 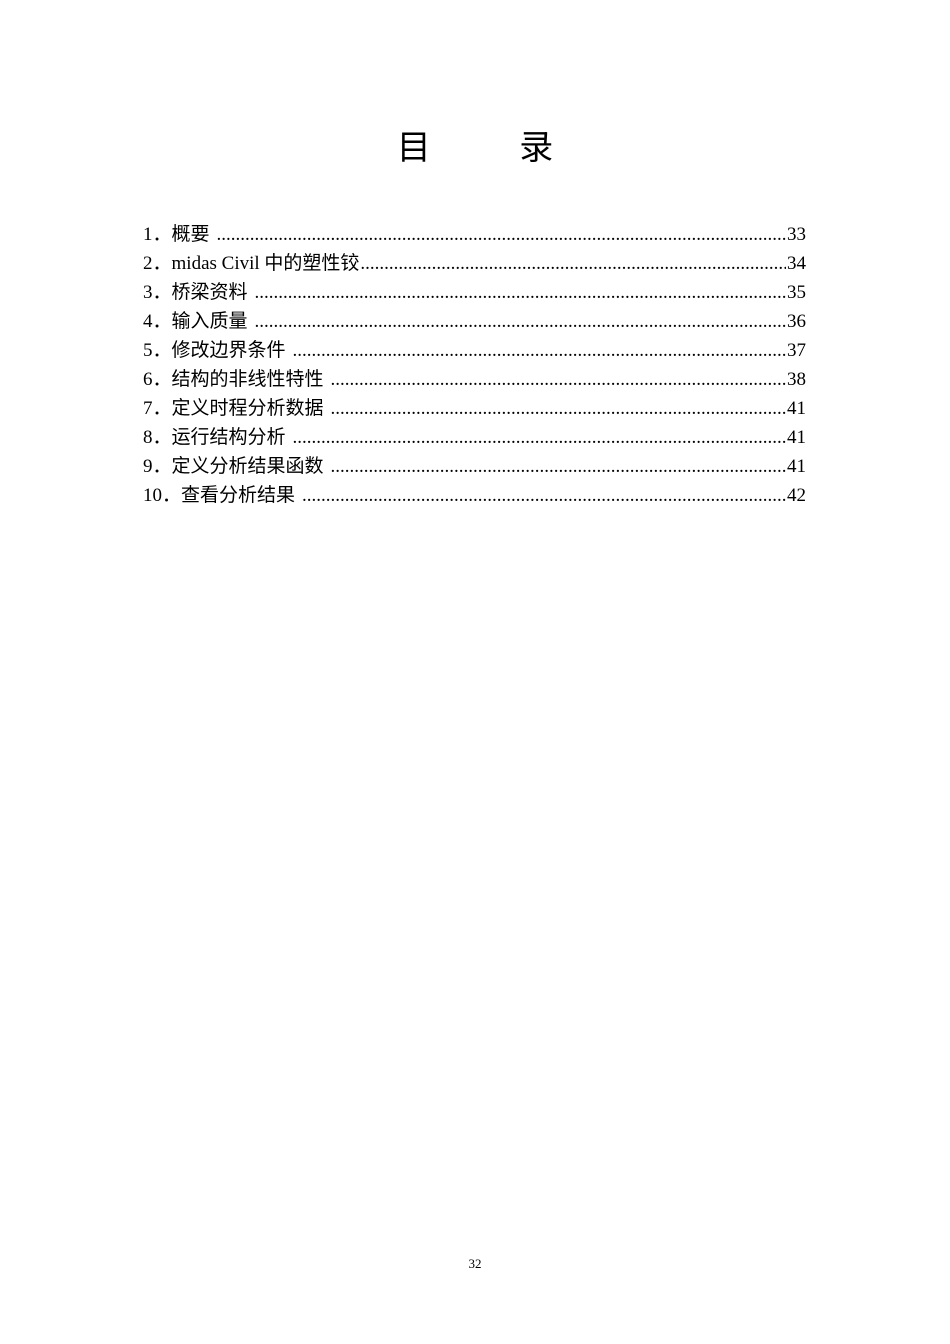 What do you see at coordinates (536, 148) in the screenshot?
I see `title-char-2: 录` at bounding box center [536, 148].